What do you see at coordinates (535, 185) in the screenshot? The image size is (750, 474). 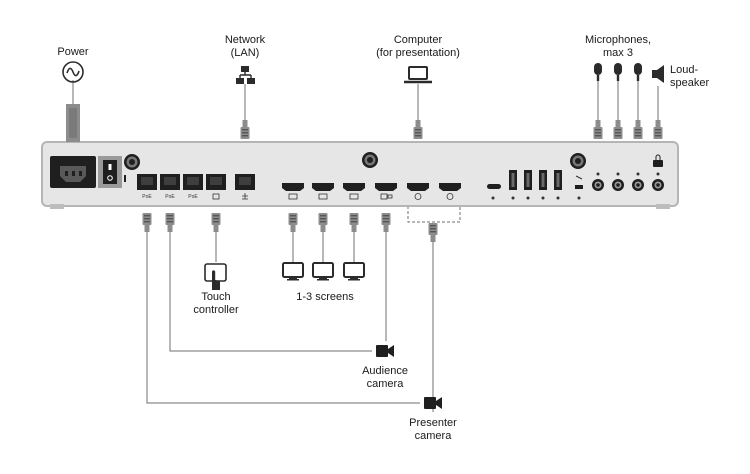 I see `usb-ports` at bounding box center [535, 185].